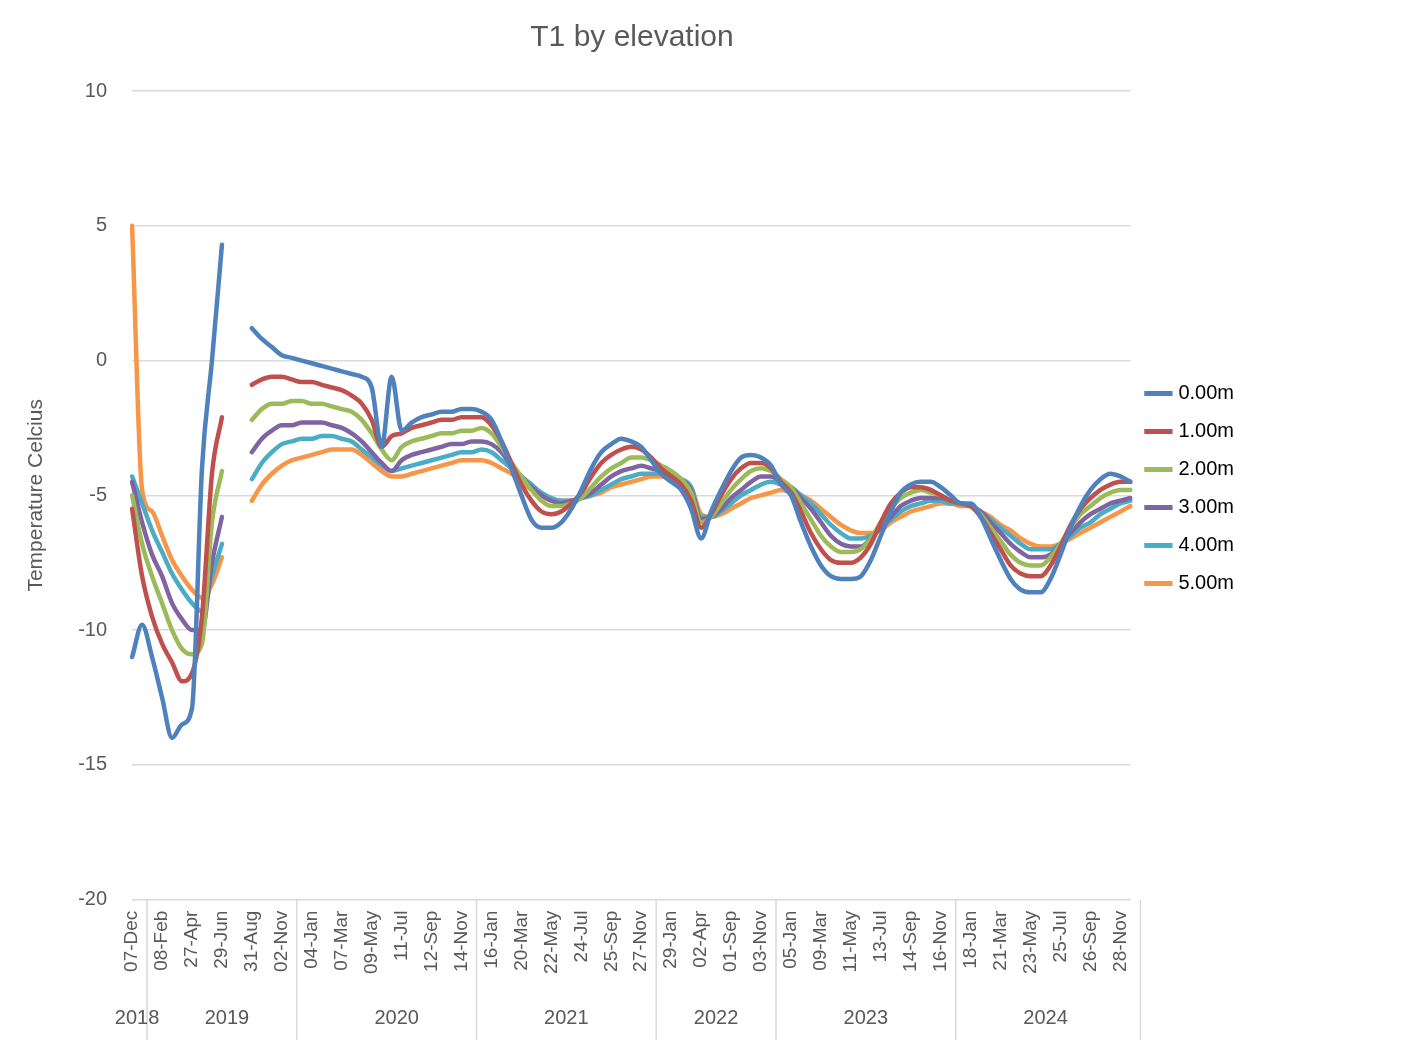 This screenshot has height=1042, width=1419. I want to click on legend-label: 3.00m, so click(1206, 506).